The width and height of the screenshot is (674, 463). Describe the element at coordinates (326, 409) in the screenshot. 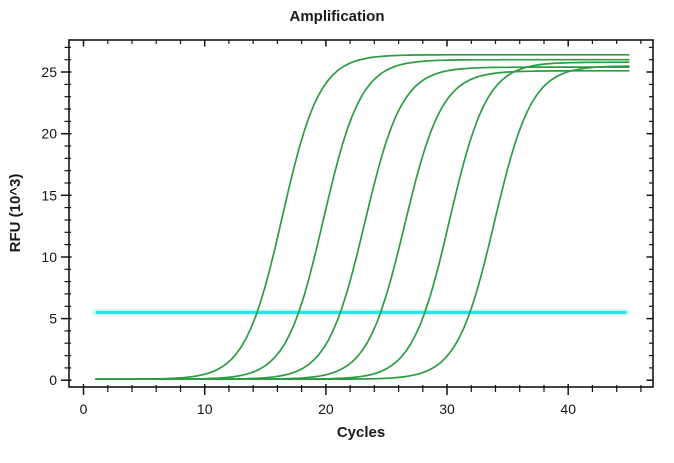

I see `x-tick-label: 20` at that location.